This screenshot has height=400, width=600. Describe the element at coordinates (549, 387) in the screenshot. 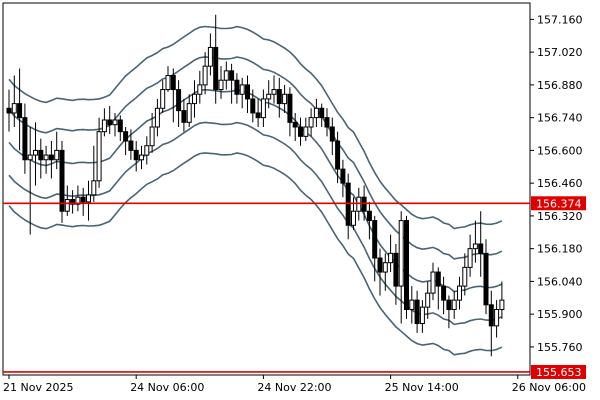

I see `x-tick-label: 26 Nov 06:00` at that location.